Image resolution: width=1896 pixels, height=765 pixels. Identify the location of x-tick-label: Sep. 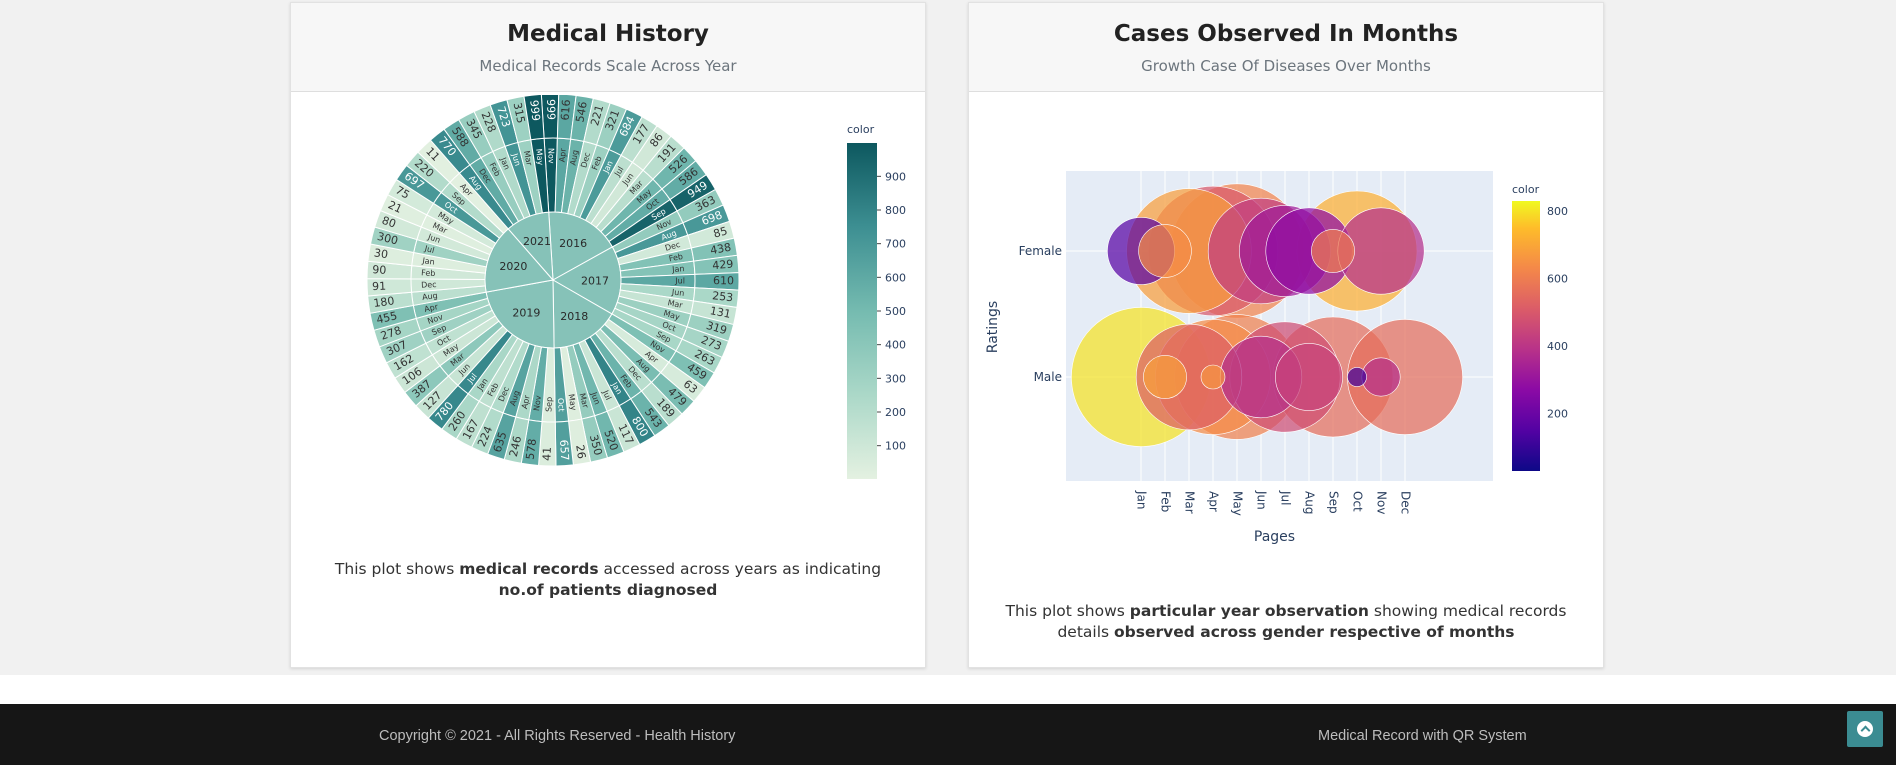
(1334, 502).